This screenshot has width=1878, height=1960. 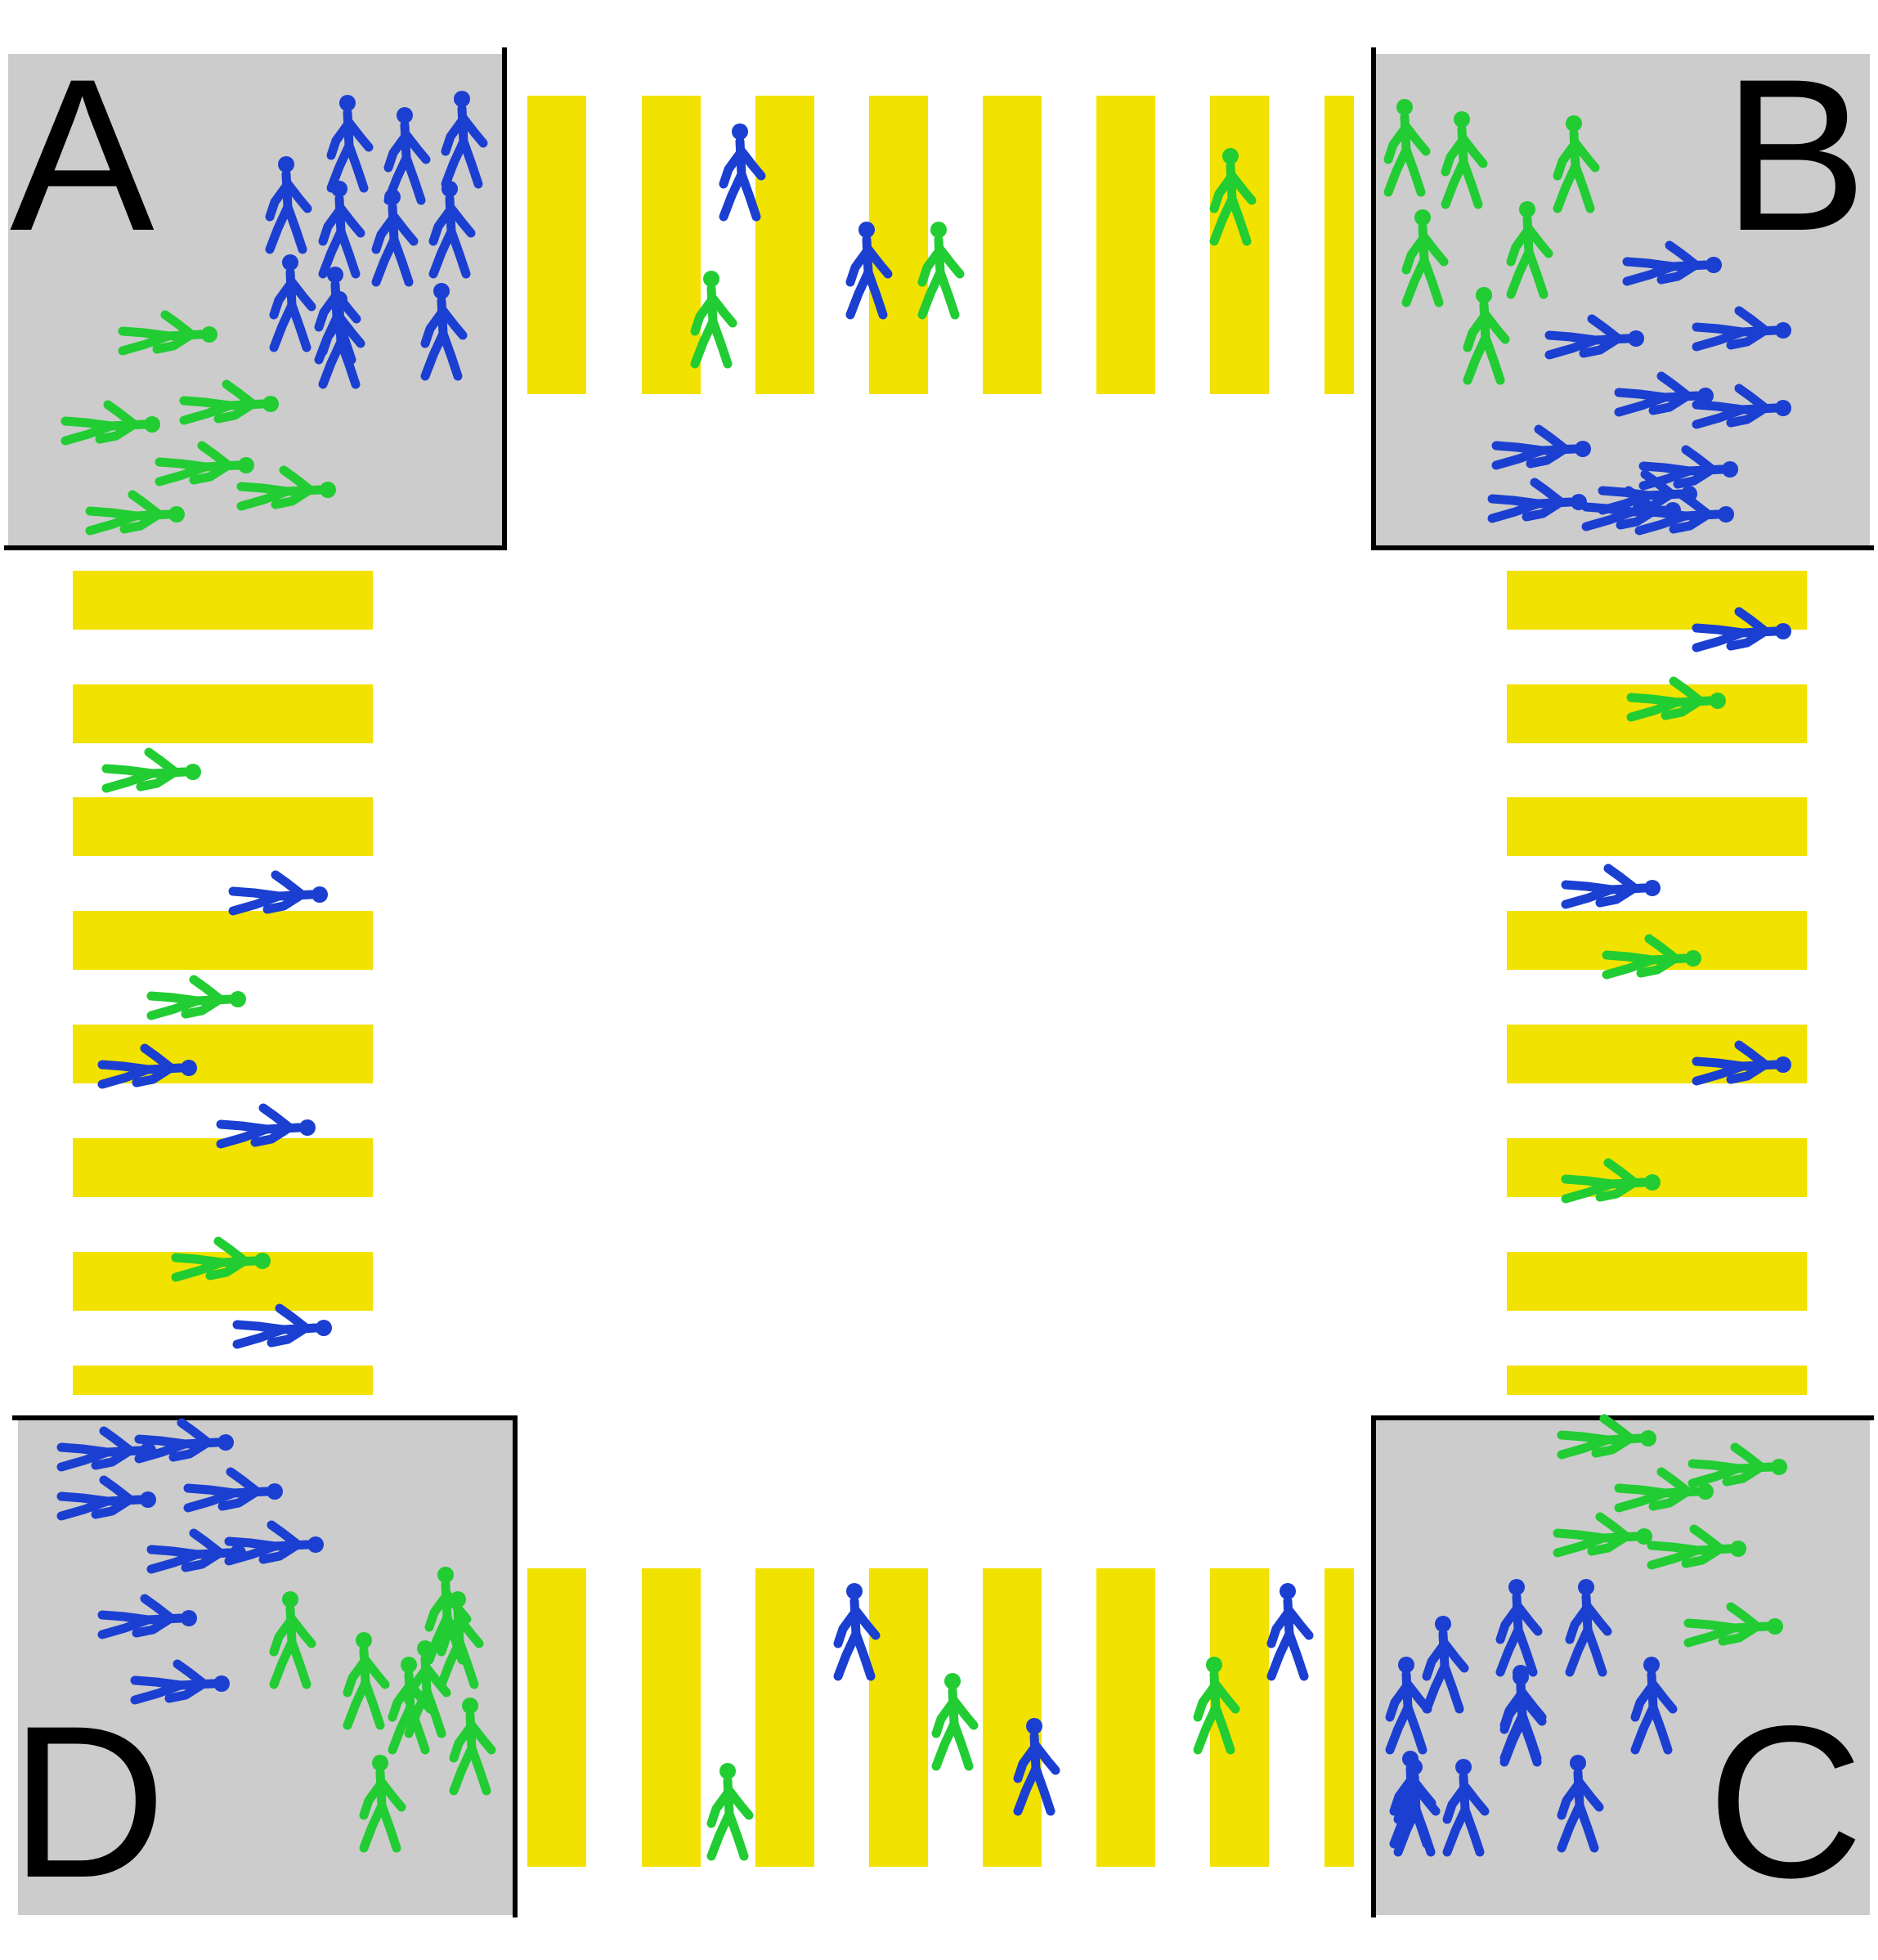 What do you see at coordinates (265, 1666) in the screenshot?
I see `curb-border-d` at bounding box center [265, 1666].